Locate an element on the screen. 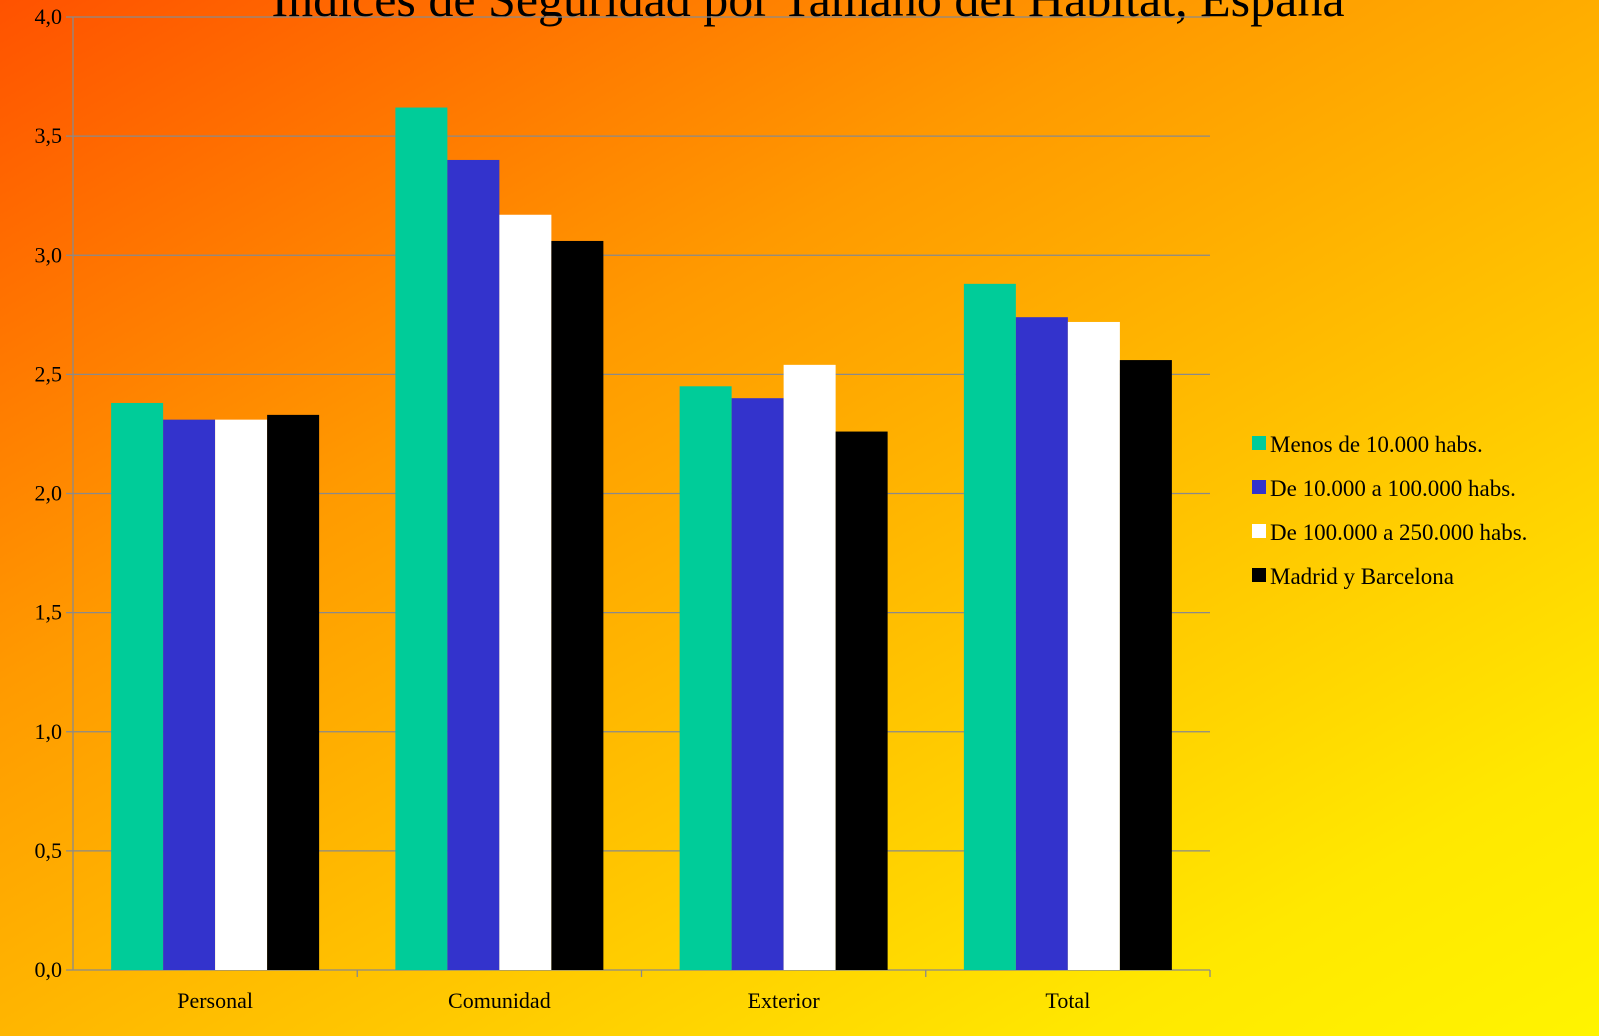 This screenshot has width=1599, height=1036. x-tick-label: Personal is located at coordinates (215, 1000).